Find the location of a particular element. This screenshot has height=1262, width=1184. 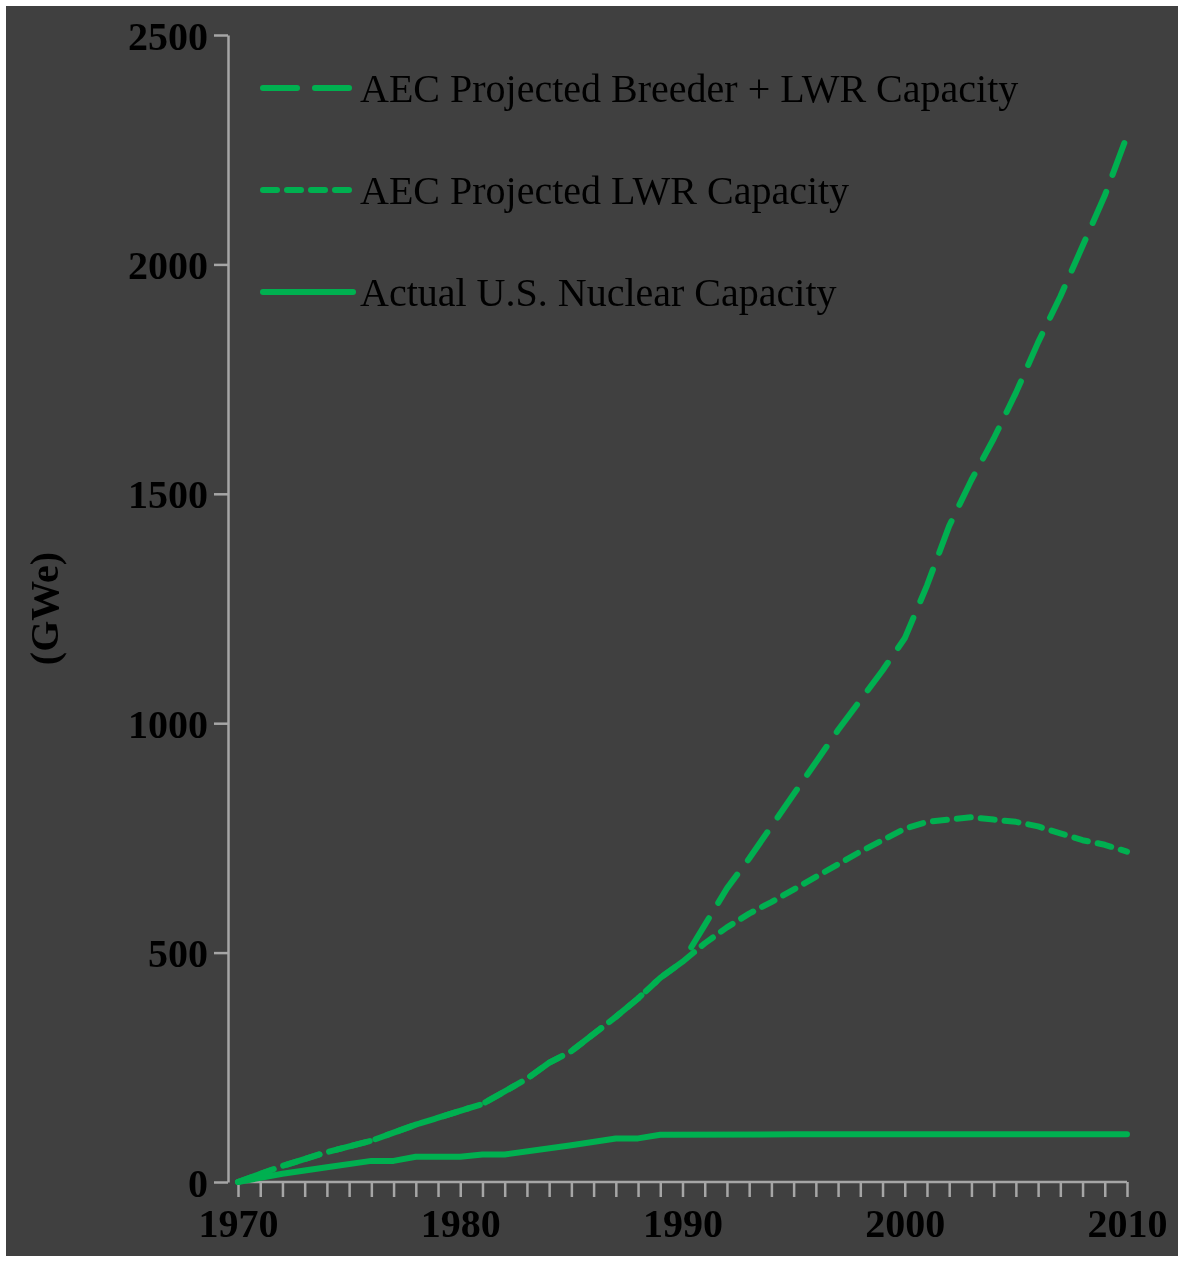

legend-label: AEC Projected Breeder + LWR Capacity is located at coordinates (689, 88).